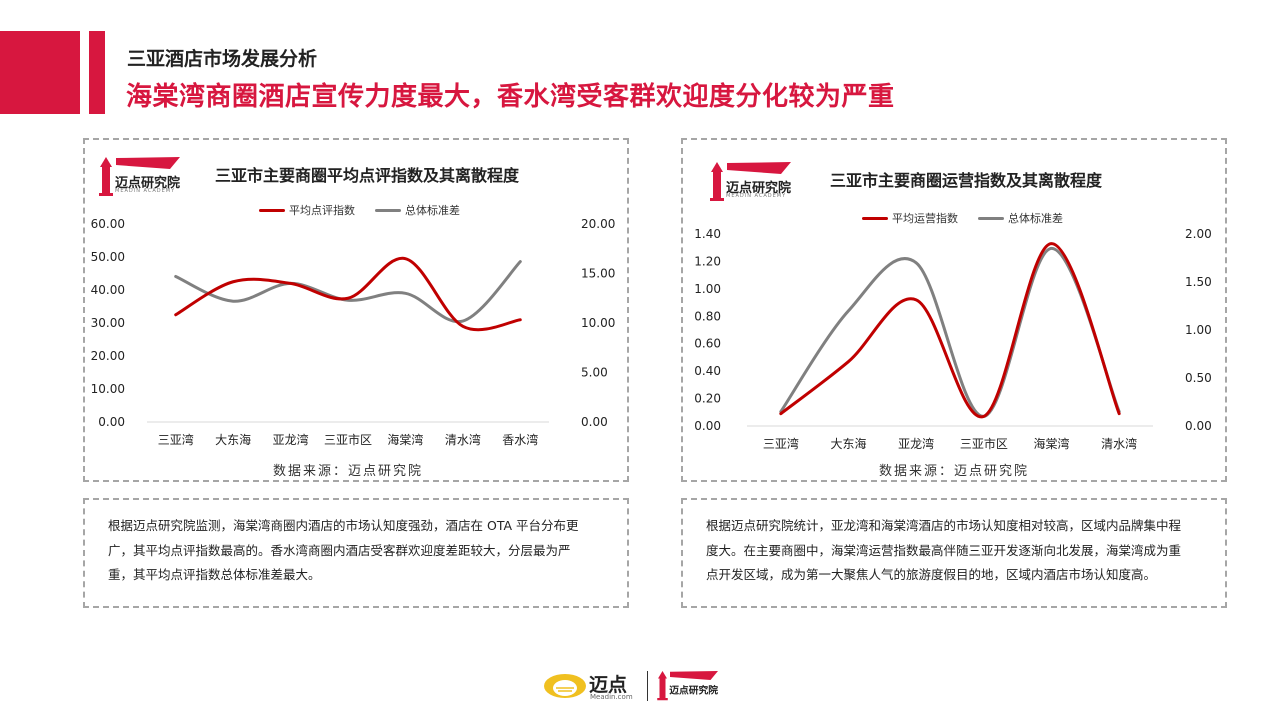  Describe the element at coordinates (707, 399) in the screenshot. I see `y-left-tick-label: 0.20` at that location.